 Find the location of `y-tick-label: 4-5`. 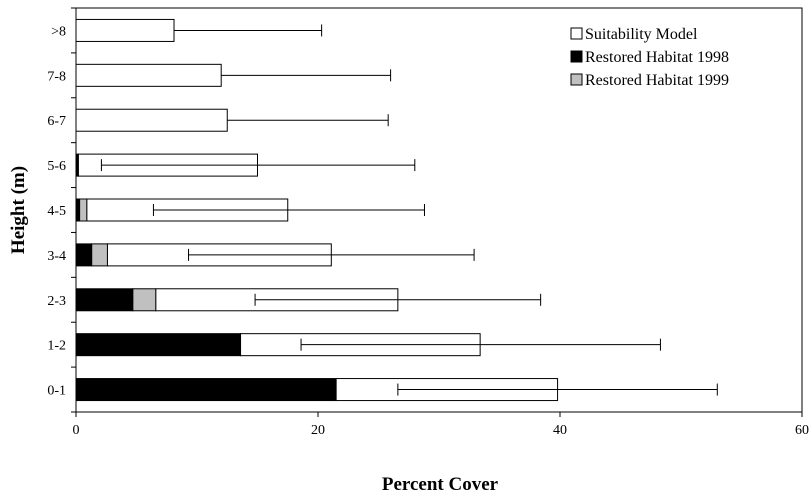

y-tick-label: 4-5 is located at coordinates (56, 211).